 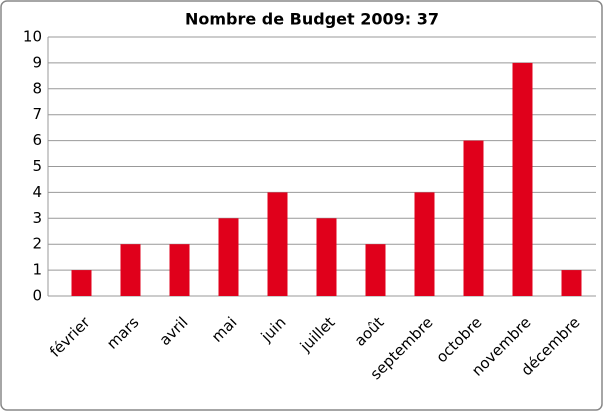 What do you see at coordinates (37, 140) in the screenshot?
I see `y-tick-label: 6` at bounding box center [37, 140].